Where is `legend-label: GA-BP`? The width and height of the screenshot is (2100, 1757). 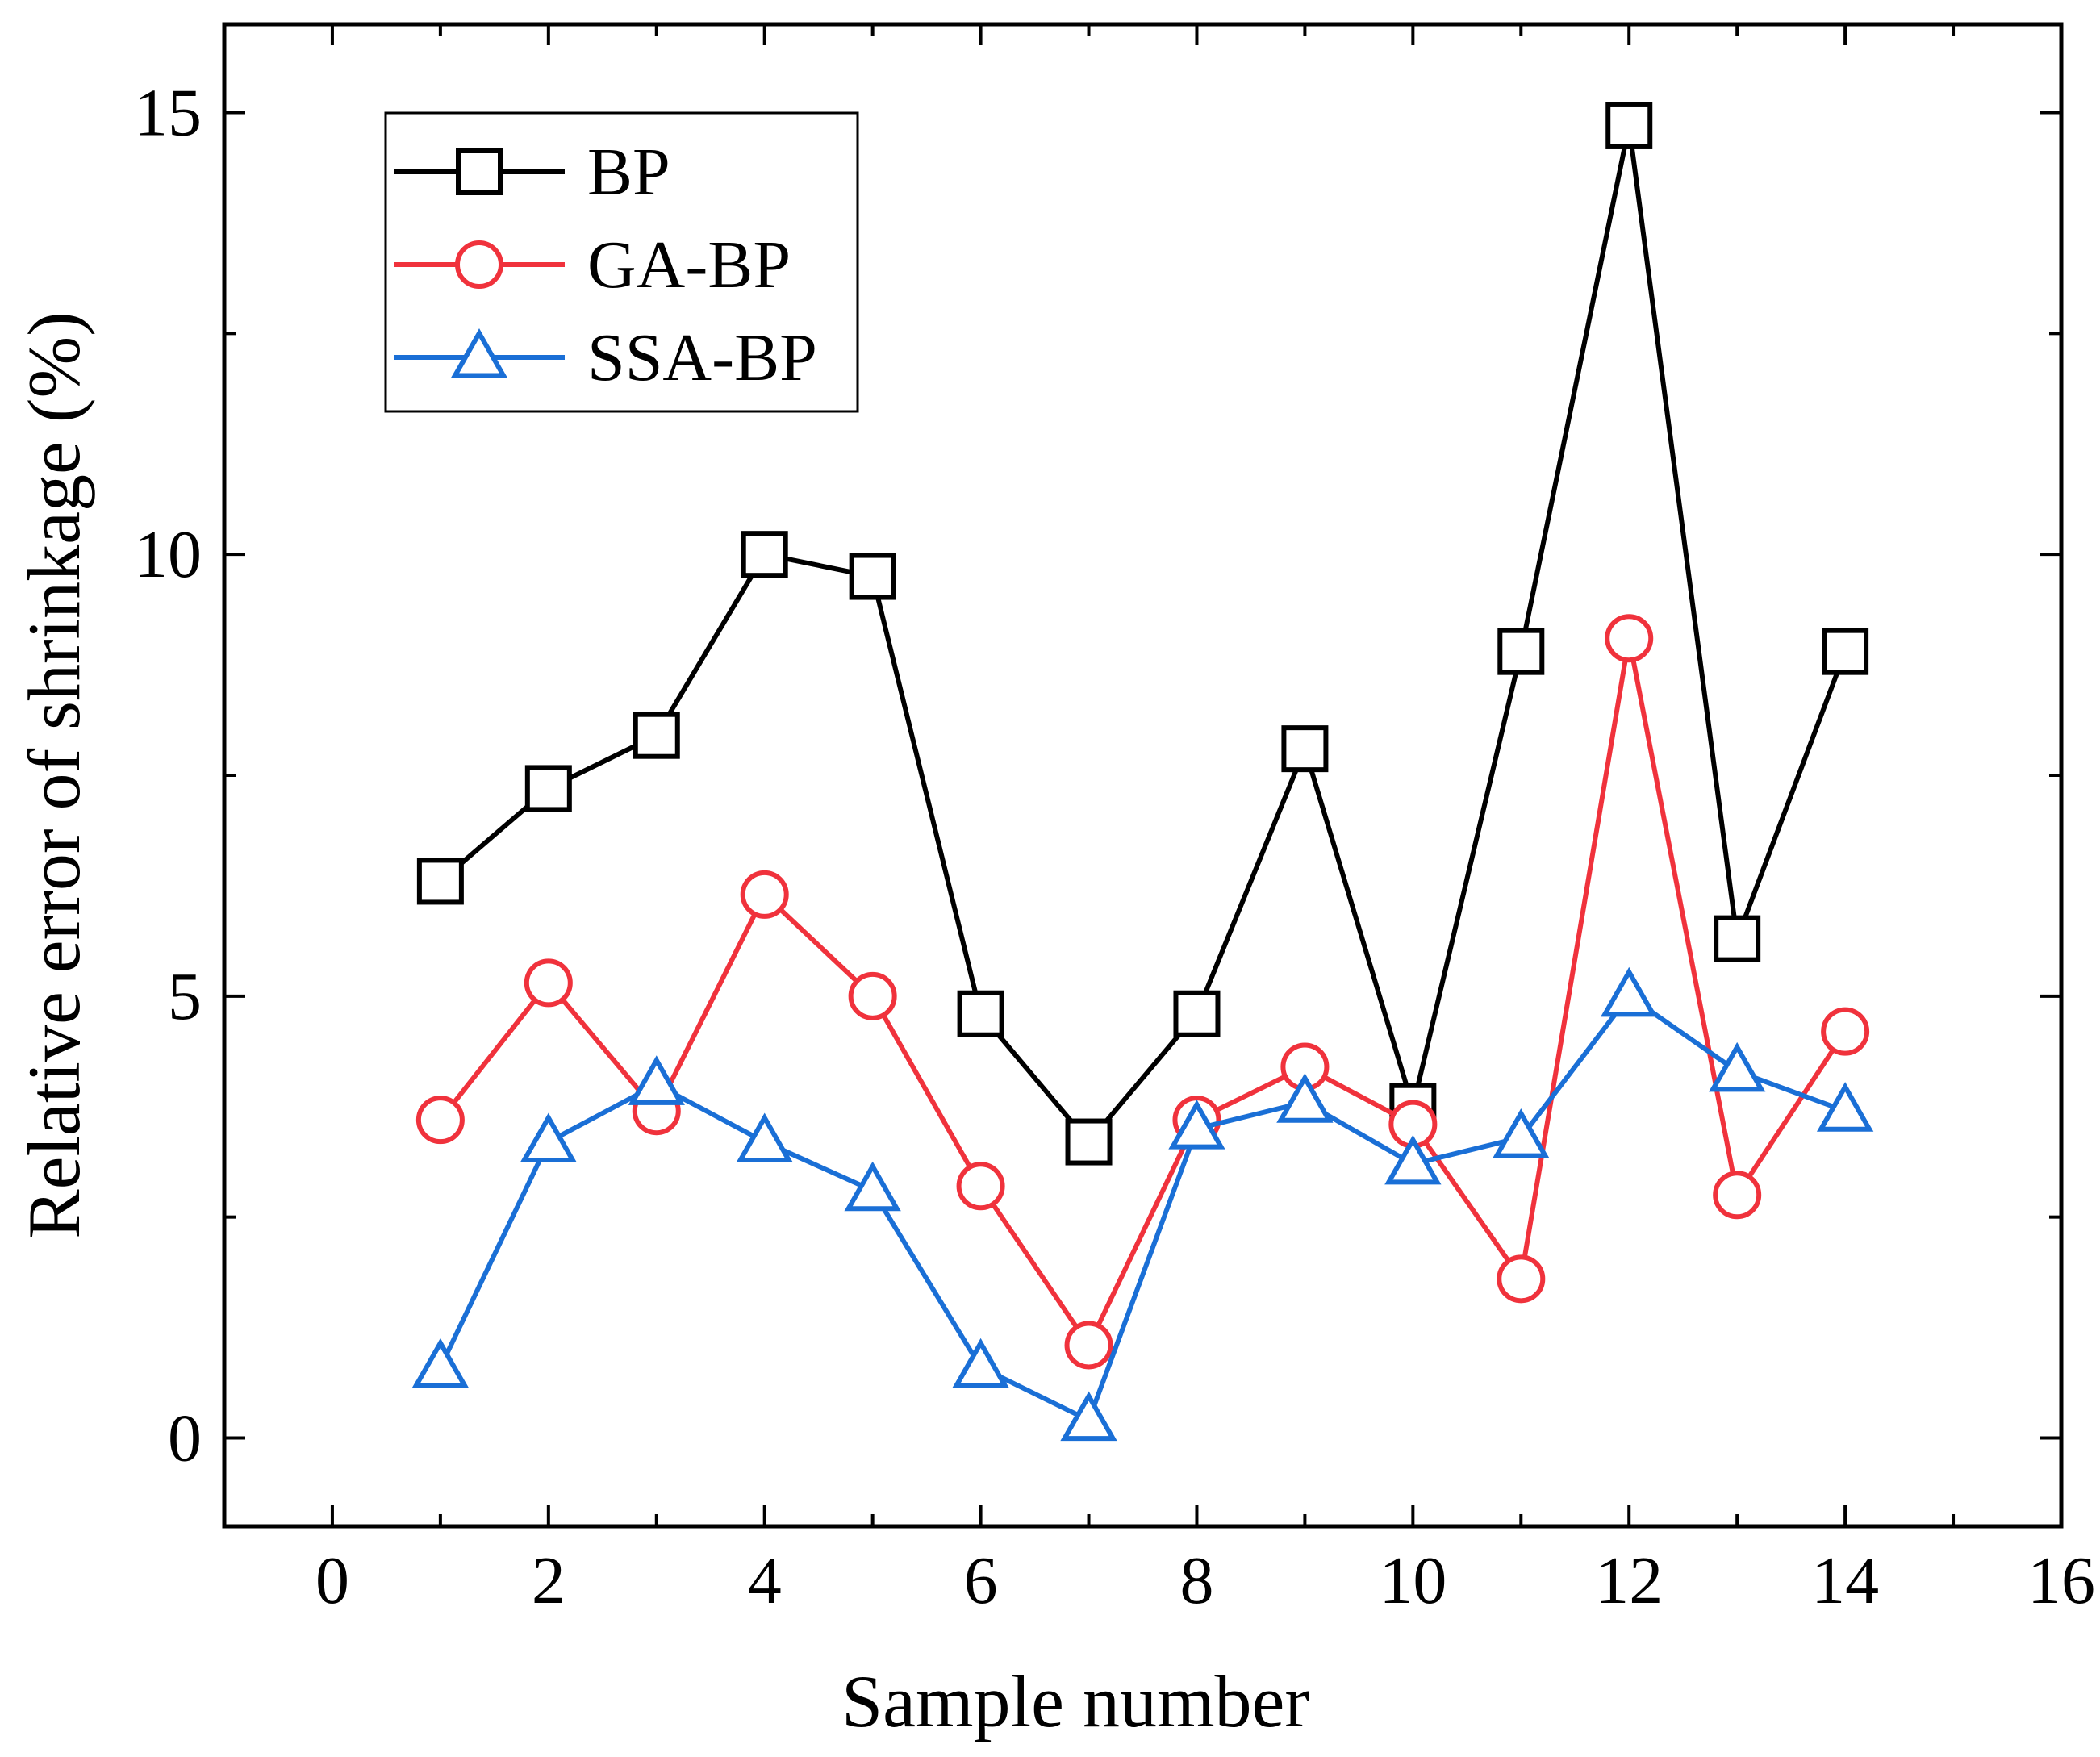
legend-label: GA-BP is located at coordinates (689, 265).